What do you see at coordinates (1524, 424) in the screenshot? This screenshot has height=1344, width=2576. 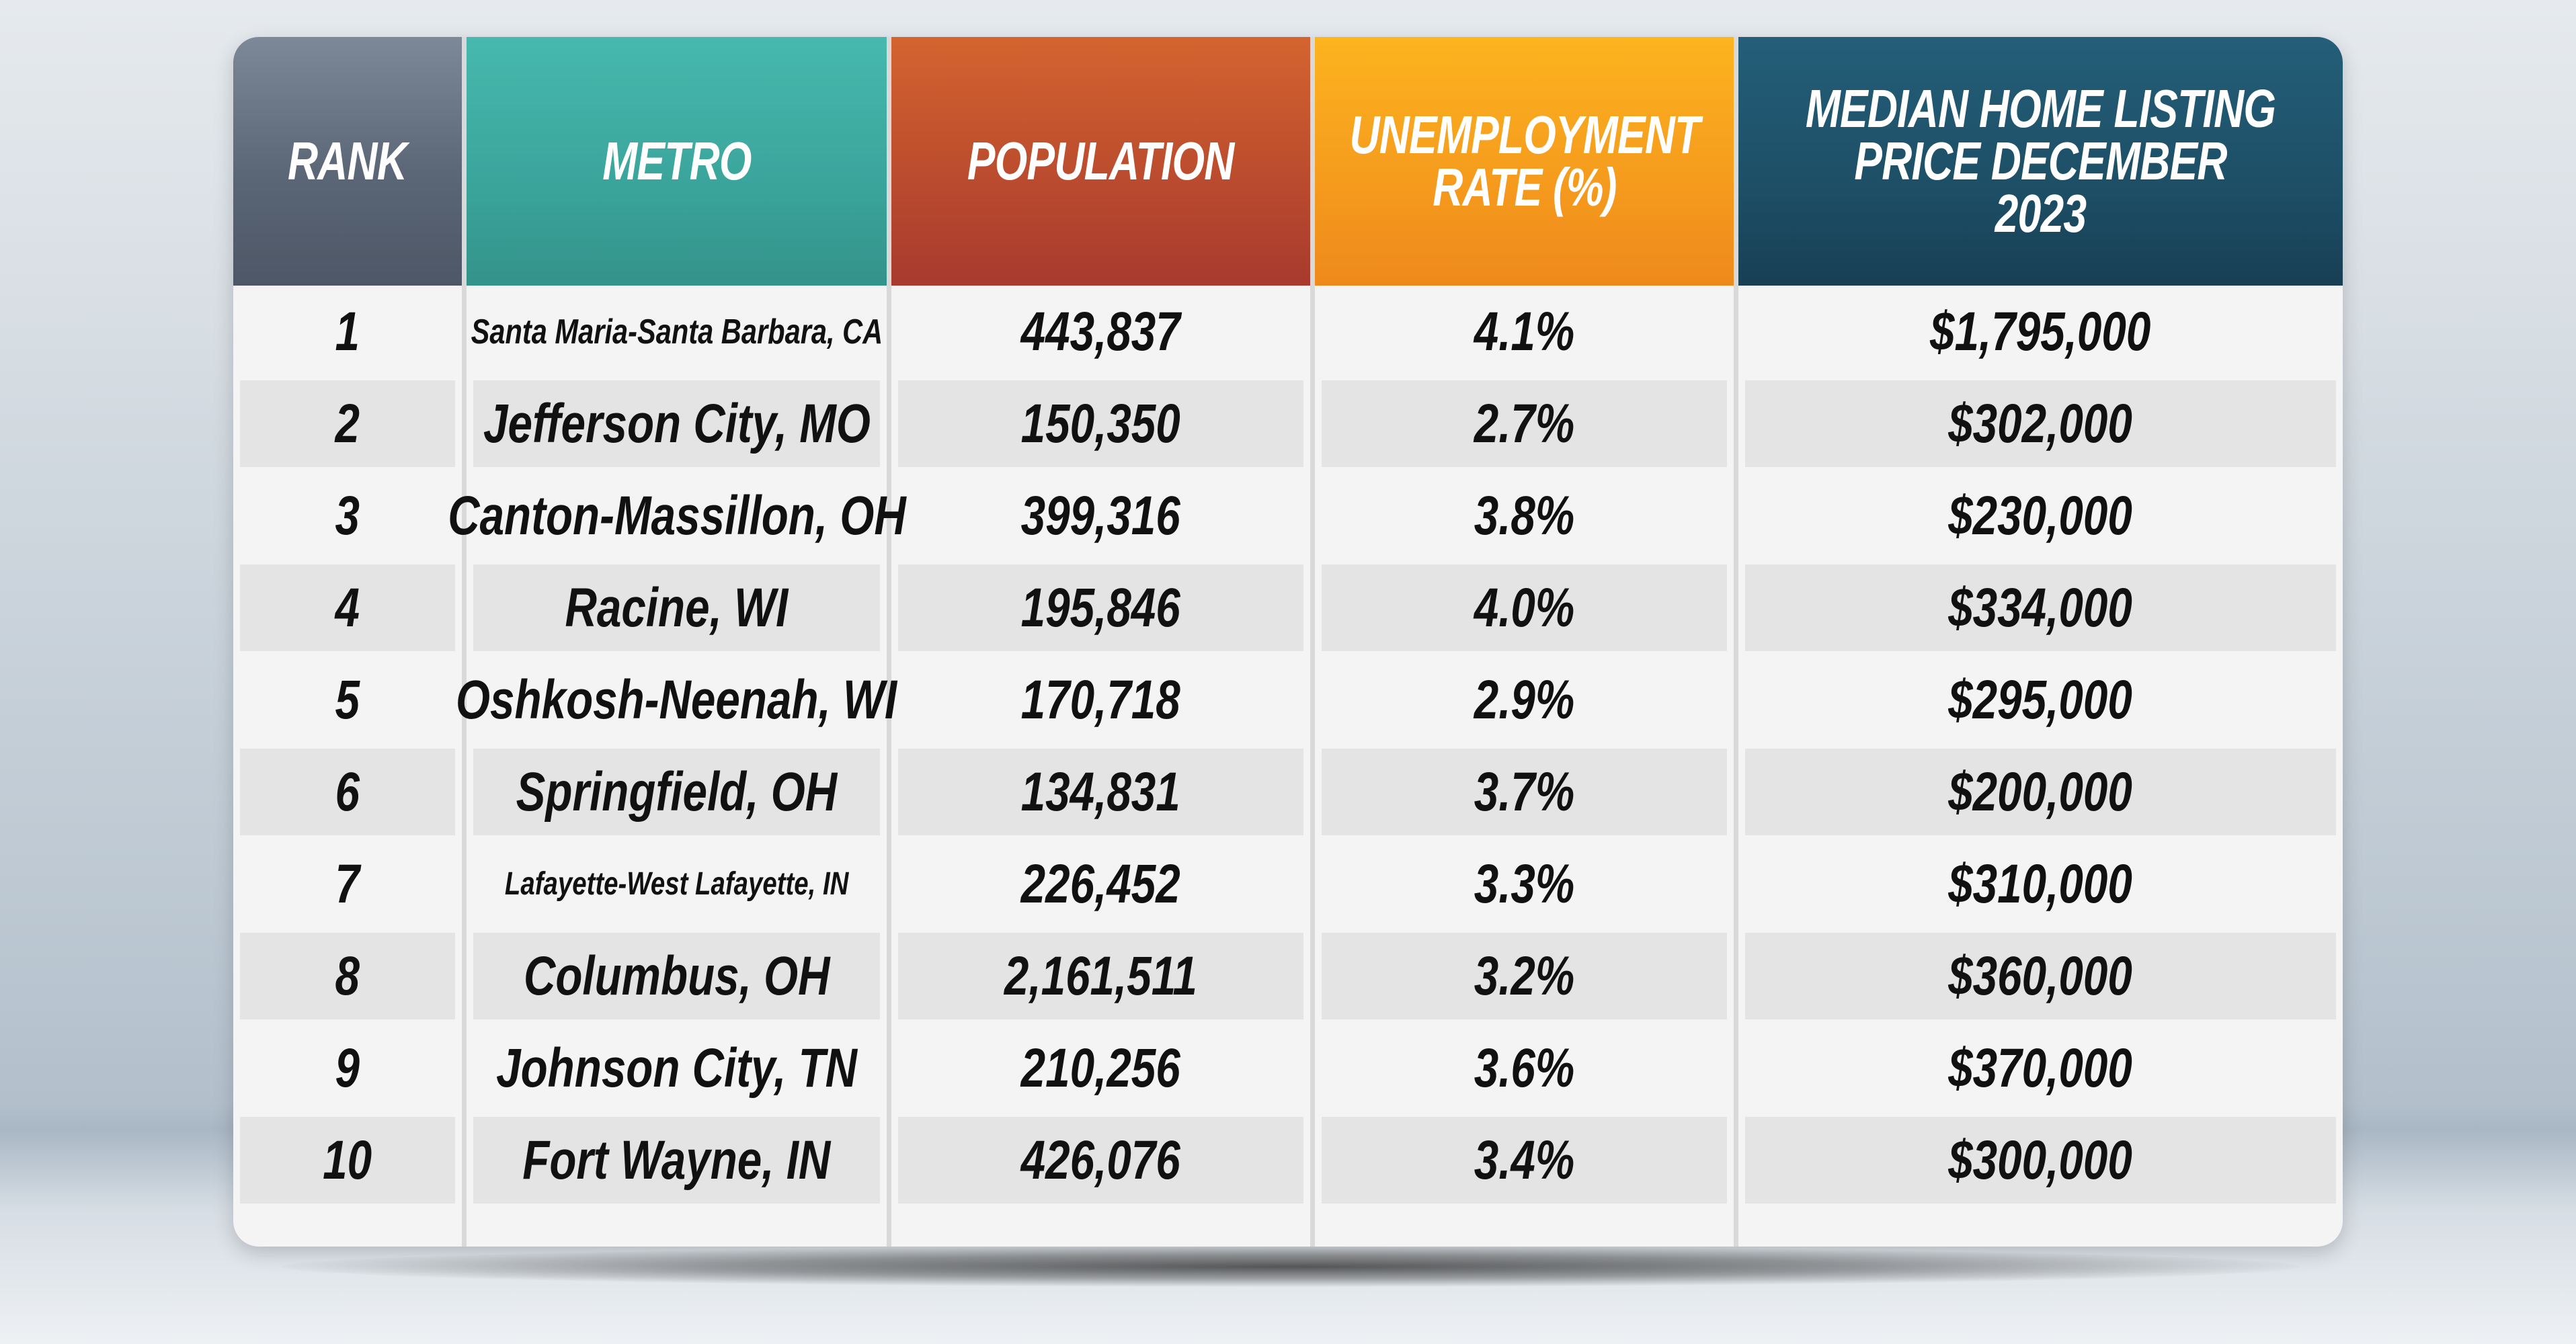 I see `unemployment-cell: 2.7%` at bounding box center [1524, 424].